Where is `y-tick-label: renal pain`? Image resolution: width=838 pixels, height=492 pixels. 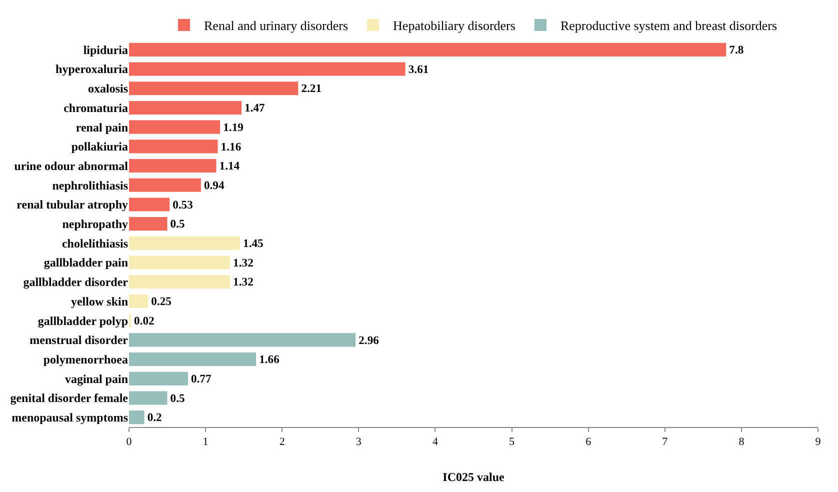 y-tick-label: renal pain is located at coordinates (102, 127).